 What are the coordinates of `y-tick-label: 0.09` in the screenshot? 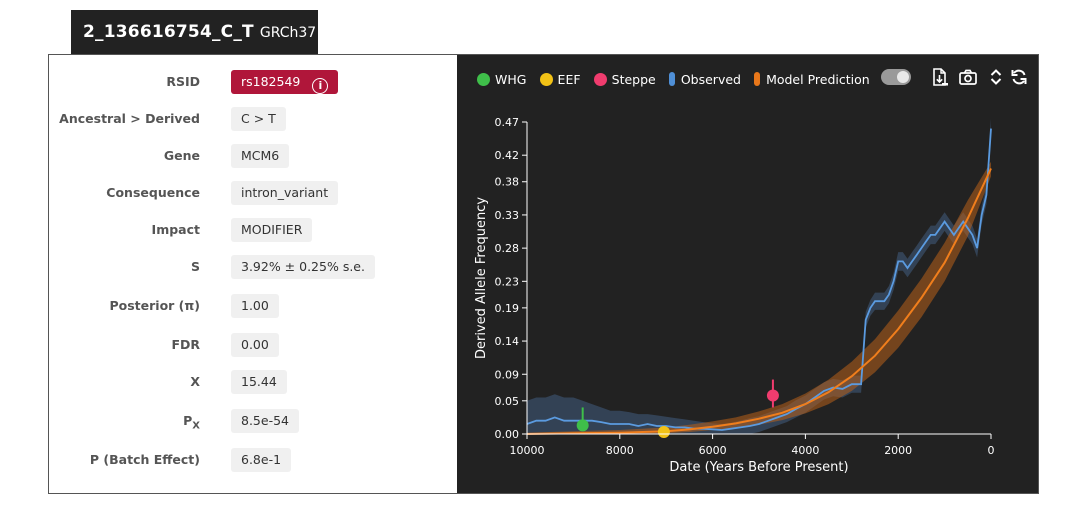 It's located at (507, 374).